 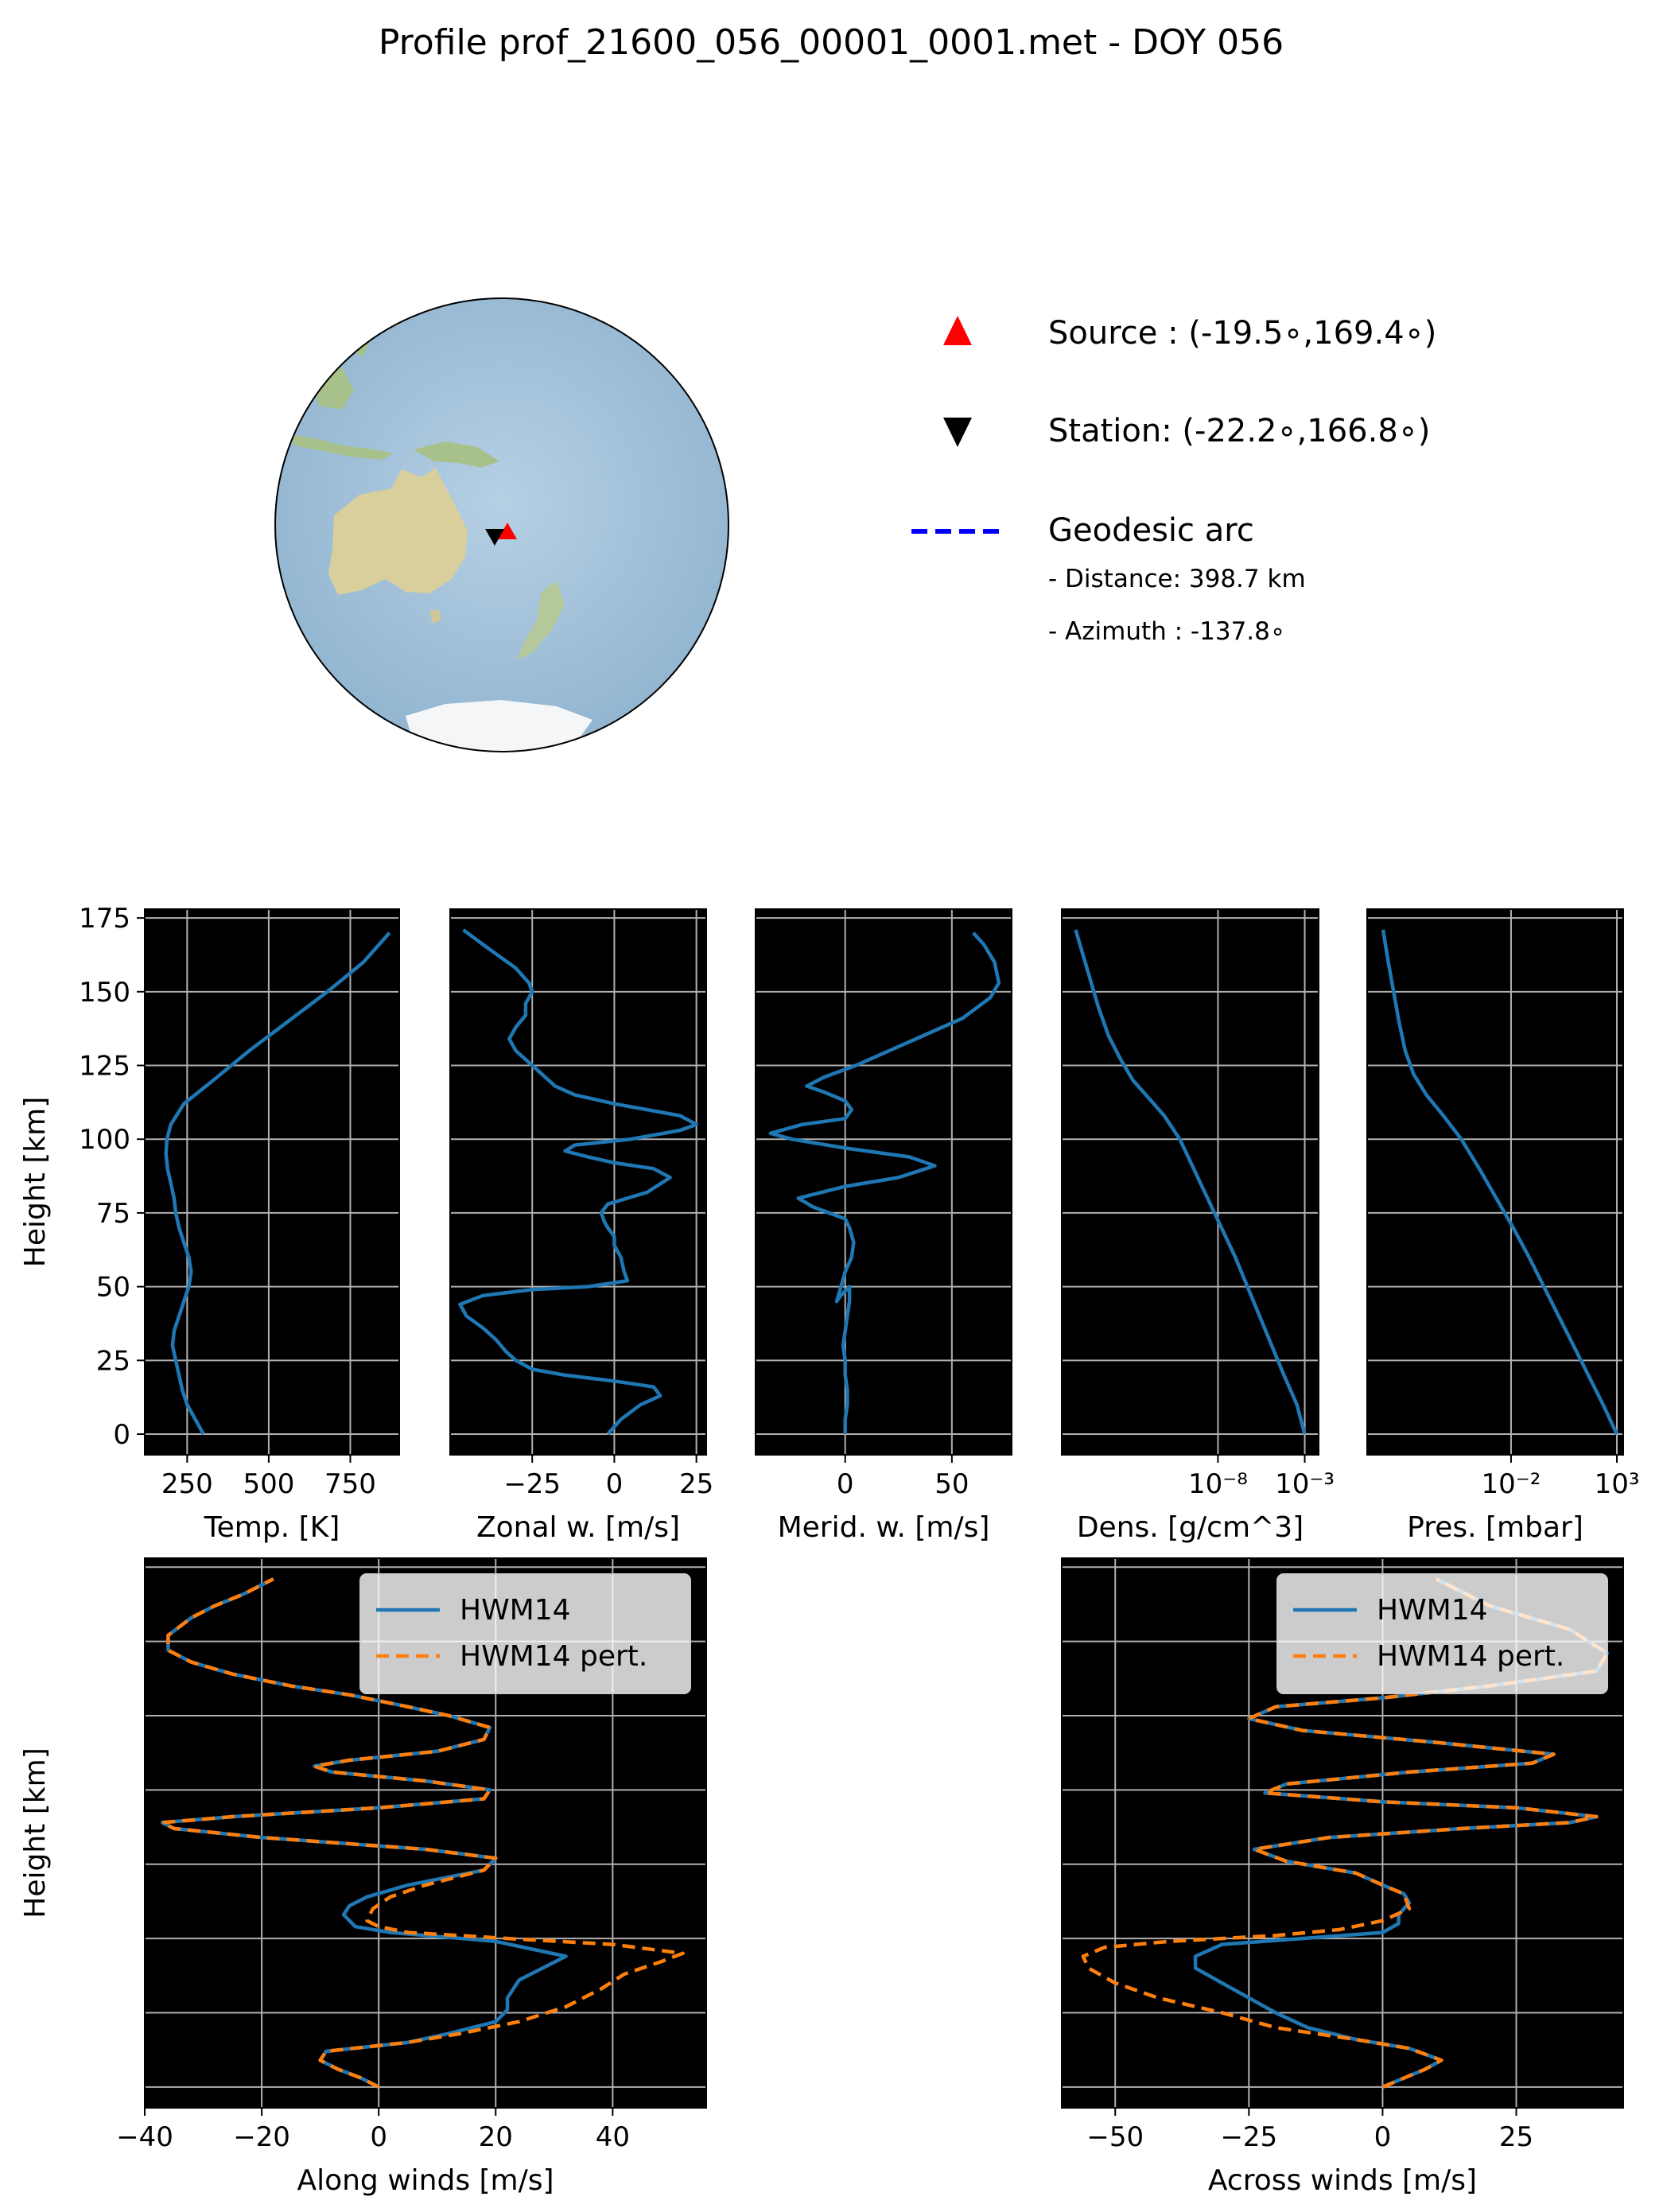 What do you see at coordinates (1617, 1484) in the screenshot?
I see `x-tick-label: 10³` at bounding box center [1617, 1484].